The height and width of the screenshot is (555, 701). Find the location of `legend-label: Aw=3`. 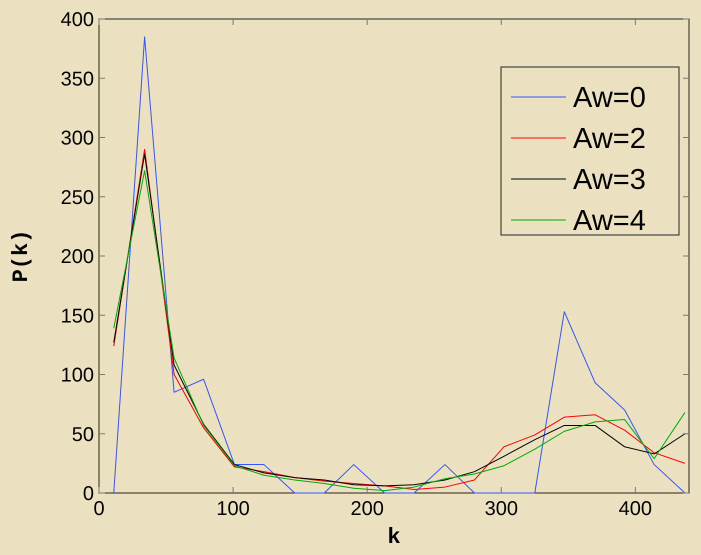

legend-label: Aw=3 is located at coordinates (609, 180).